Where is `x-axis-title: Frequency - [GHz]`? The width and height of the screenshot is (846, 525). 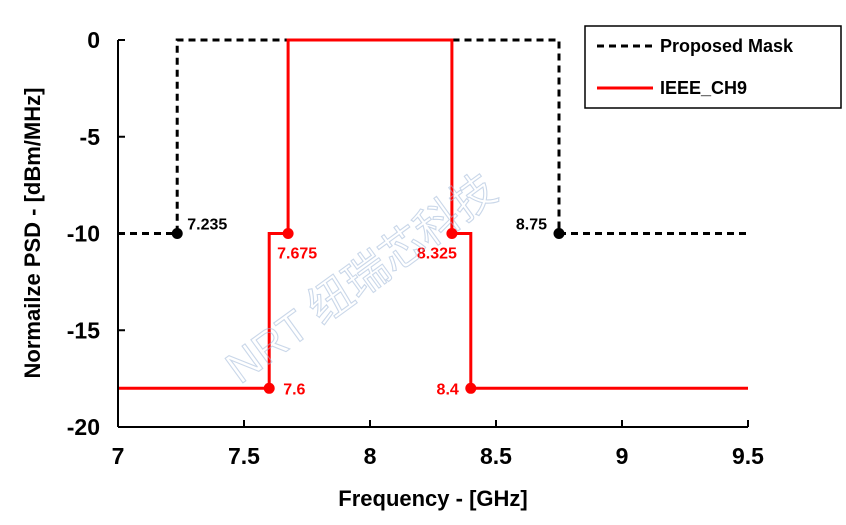
x-axis-title: Frequency - [GHz] is located at coordinates (432, 498).